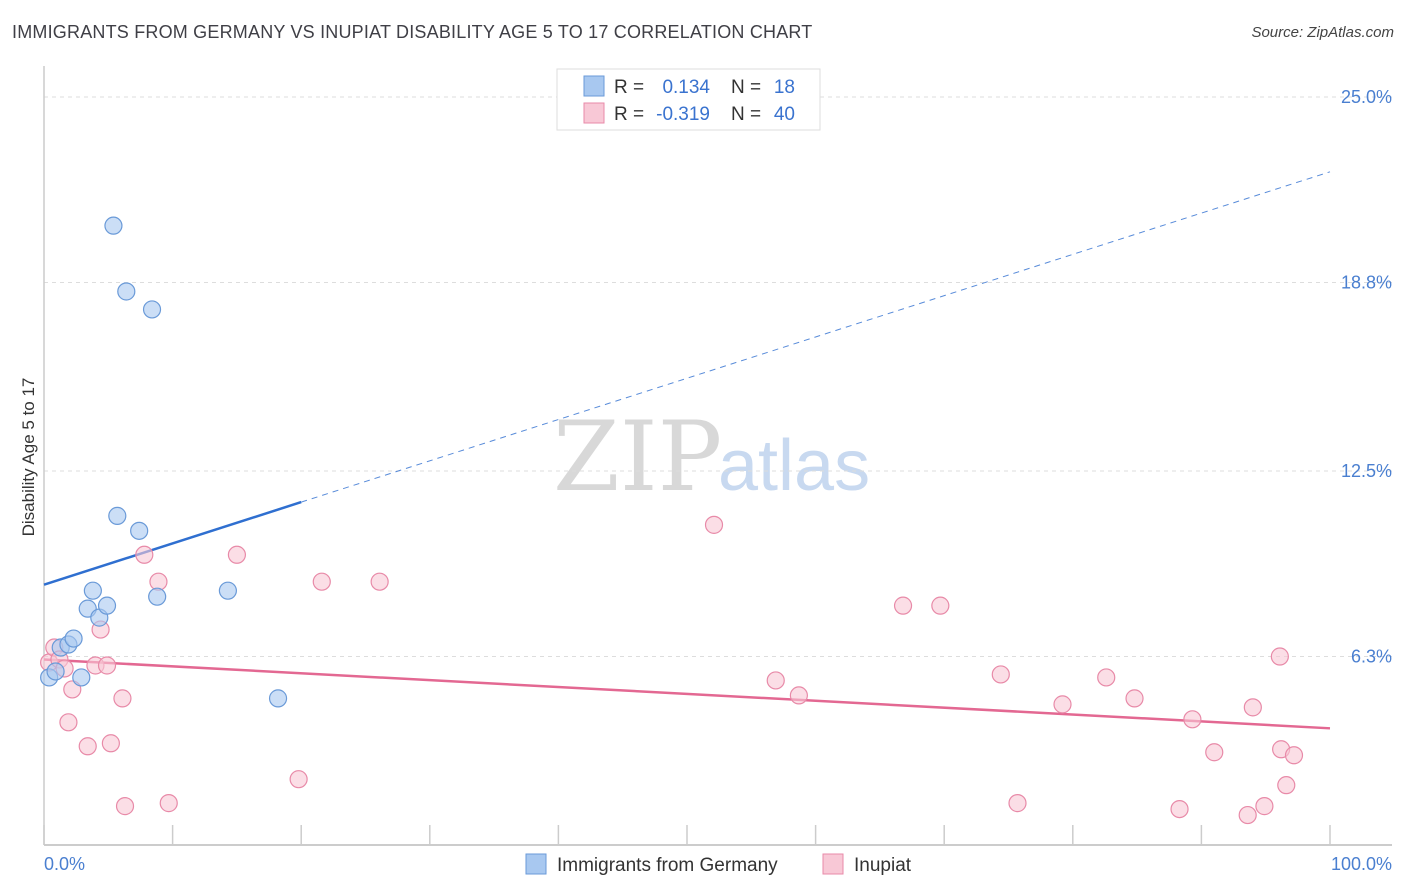 The height and width of the screenshot is (892, 1406). I want to click on legend-r-value-inupiat: -0.319, so click(683, 114).